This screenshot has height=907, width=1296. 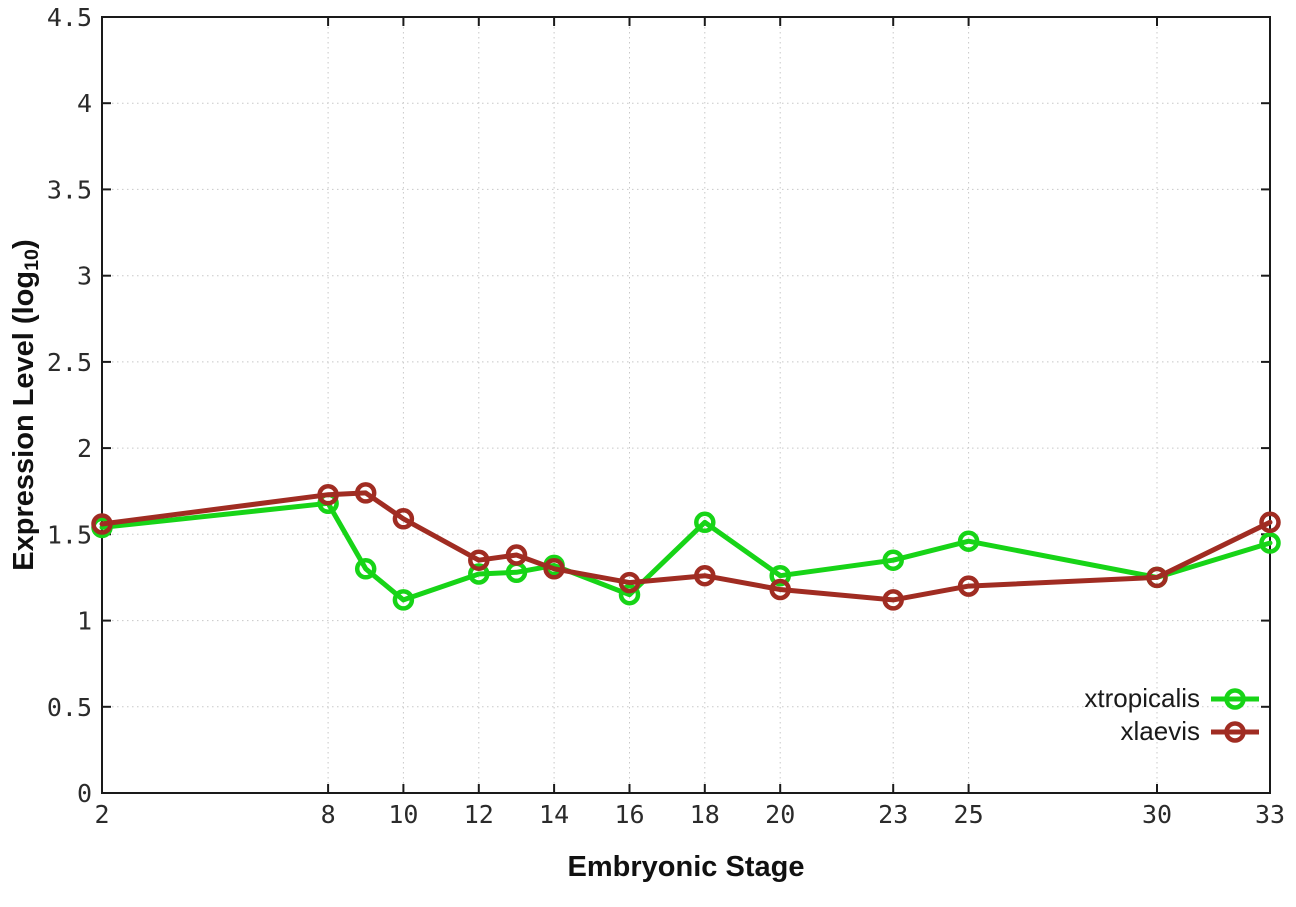 I want to click on legend-label-xlaevis: xlaevis, so click(x=1160, y=731).